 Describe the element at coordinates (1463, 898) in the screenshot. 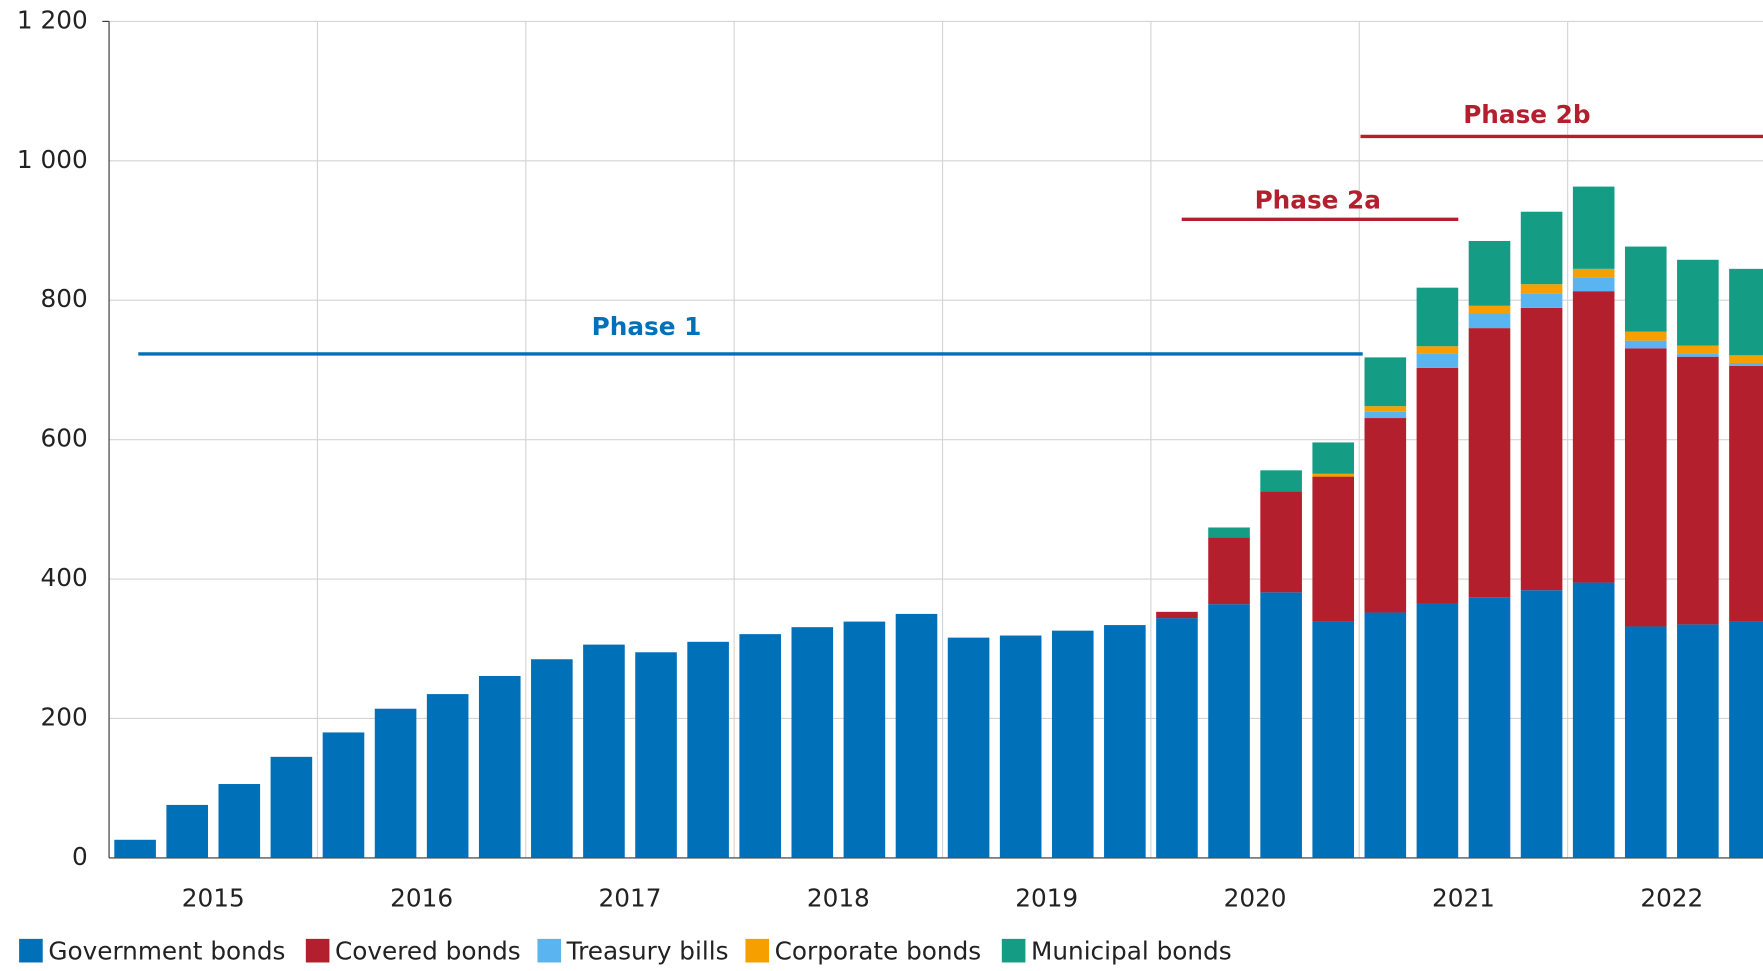

I see `x-tick-label: 2021` at that location.